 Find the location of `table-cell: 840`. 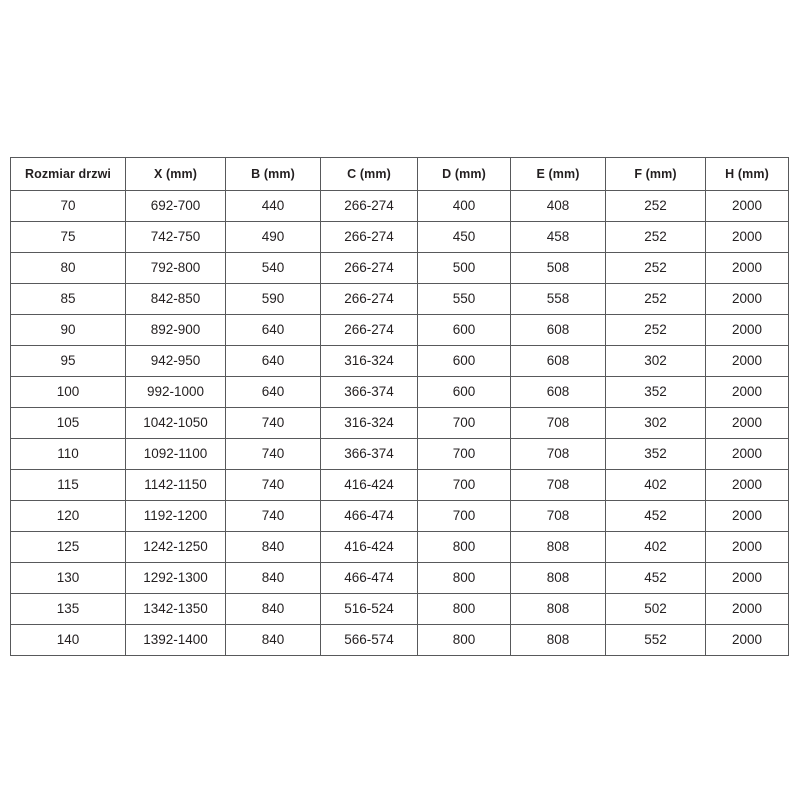

table-cell: 840 is located at coordinates (273, 640).